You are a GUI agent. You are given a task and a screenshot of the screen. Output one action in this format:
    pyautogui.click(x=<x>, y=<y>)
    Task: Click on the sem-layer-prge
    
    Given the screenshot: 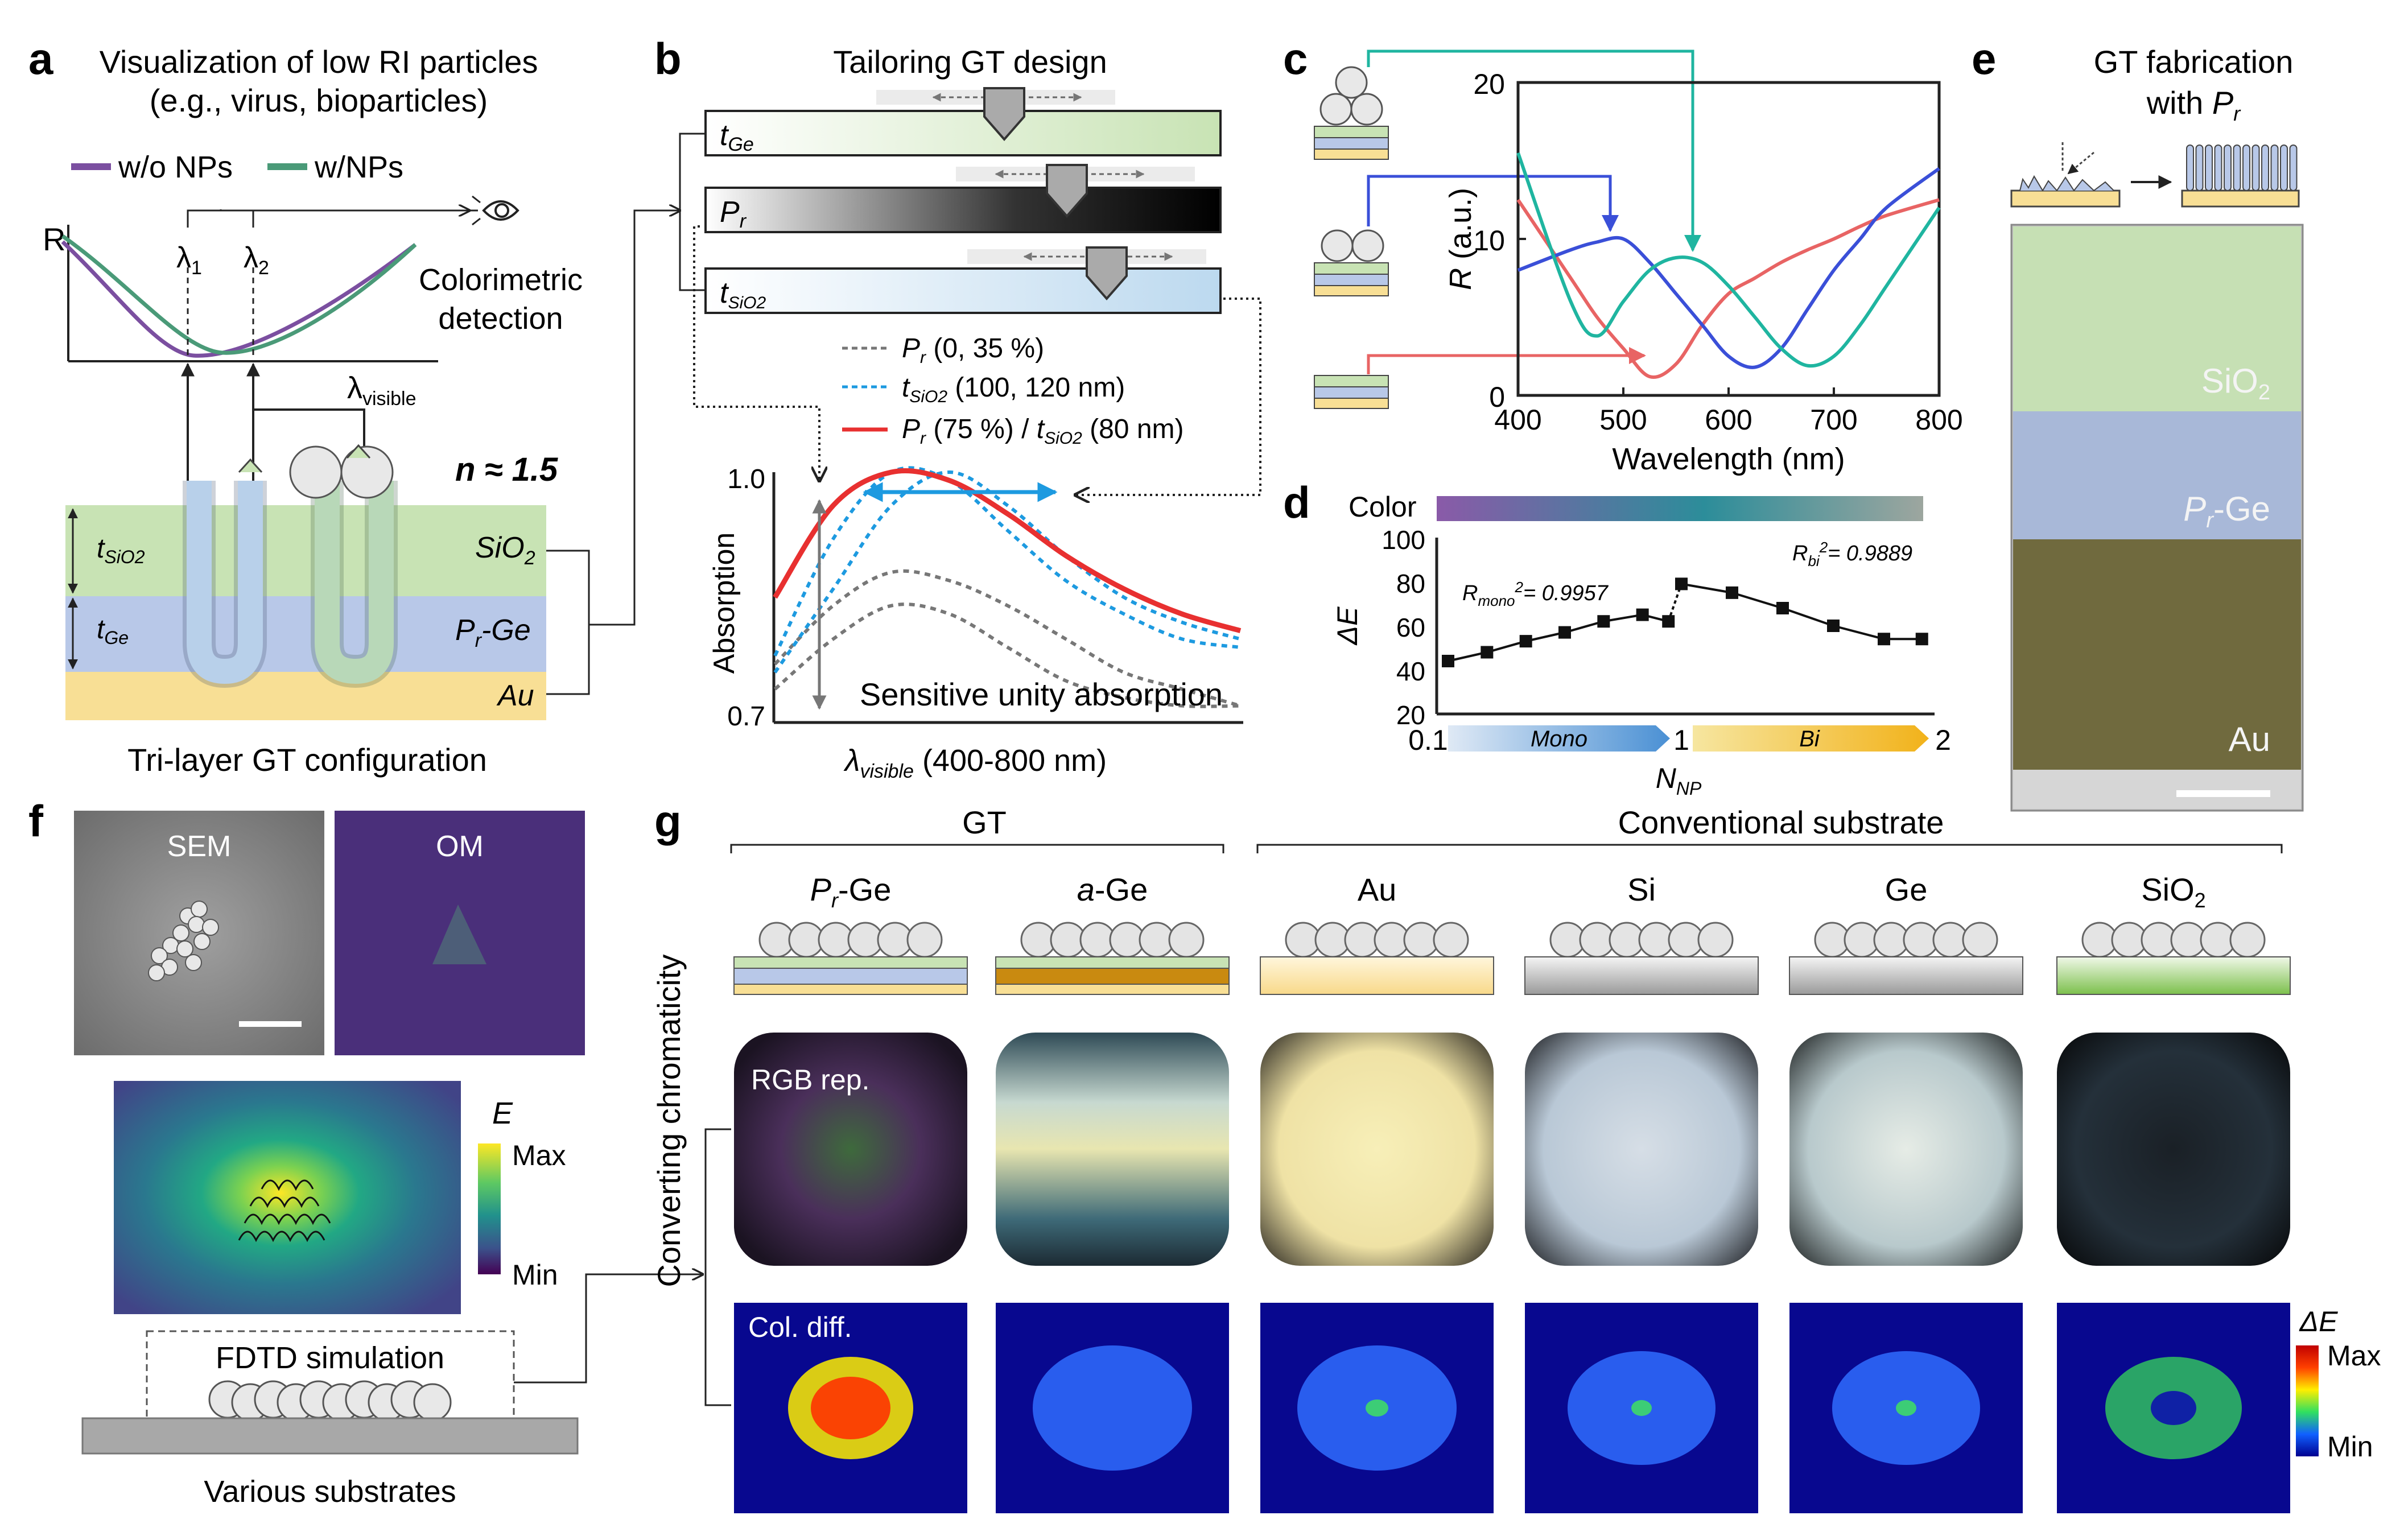 What is the action you would take?
    pyautogui.click(x=2157, y=475)
    